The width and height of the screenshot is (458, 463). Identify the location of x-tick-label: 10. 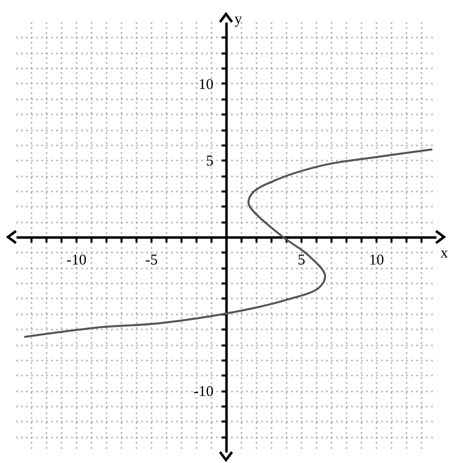
(376, 260).